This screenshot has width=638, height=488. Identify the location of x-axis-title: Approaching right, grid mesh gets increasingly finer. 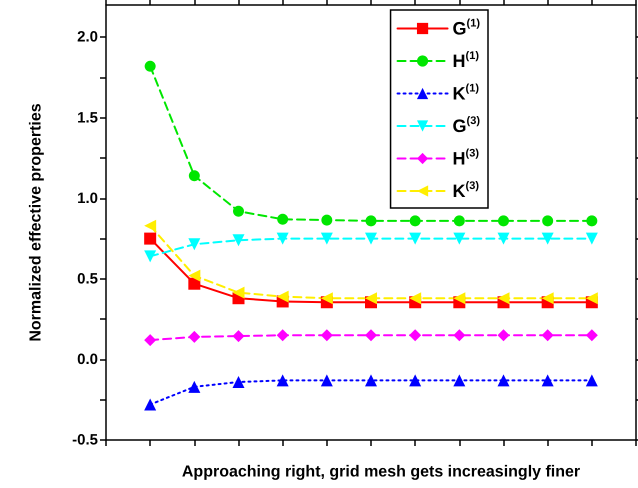
(381, 472).